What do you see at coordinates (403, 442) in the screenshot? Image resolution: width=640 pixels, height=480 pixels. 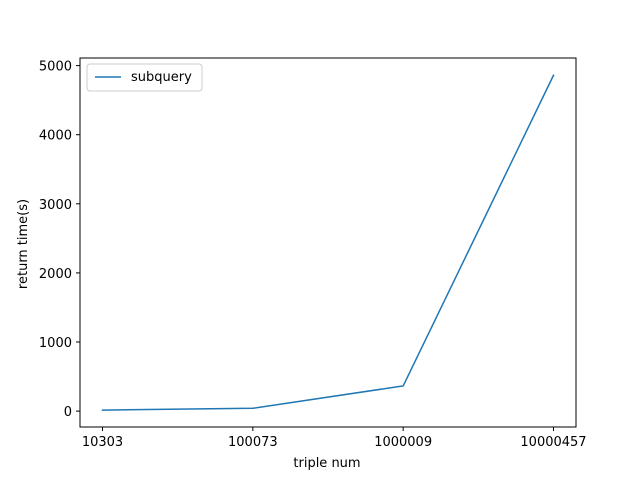 I see `x-tick-label: 1000009` at bounding box center [403, 442].